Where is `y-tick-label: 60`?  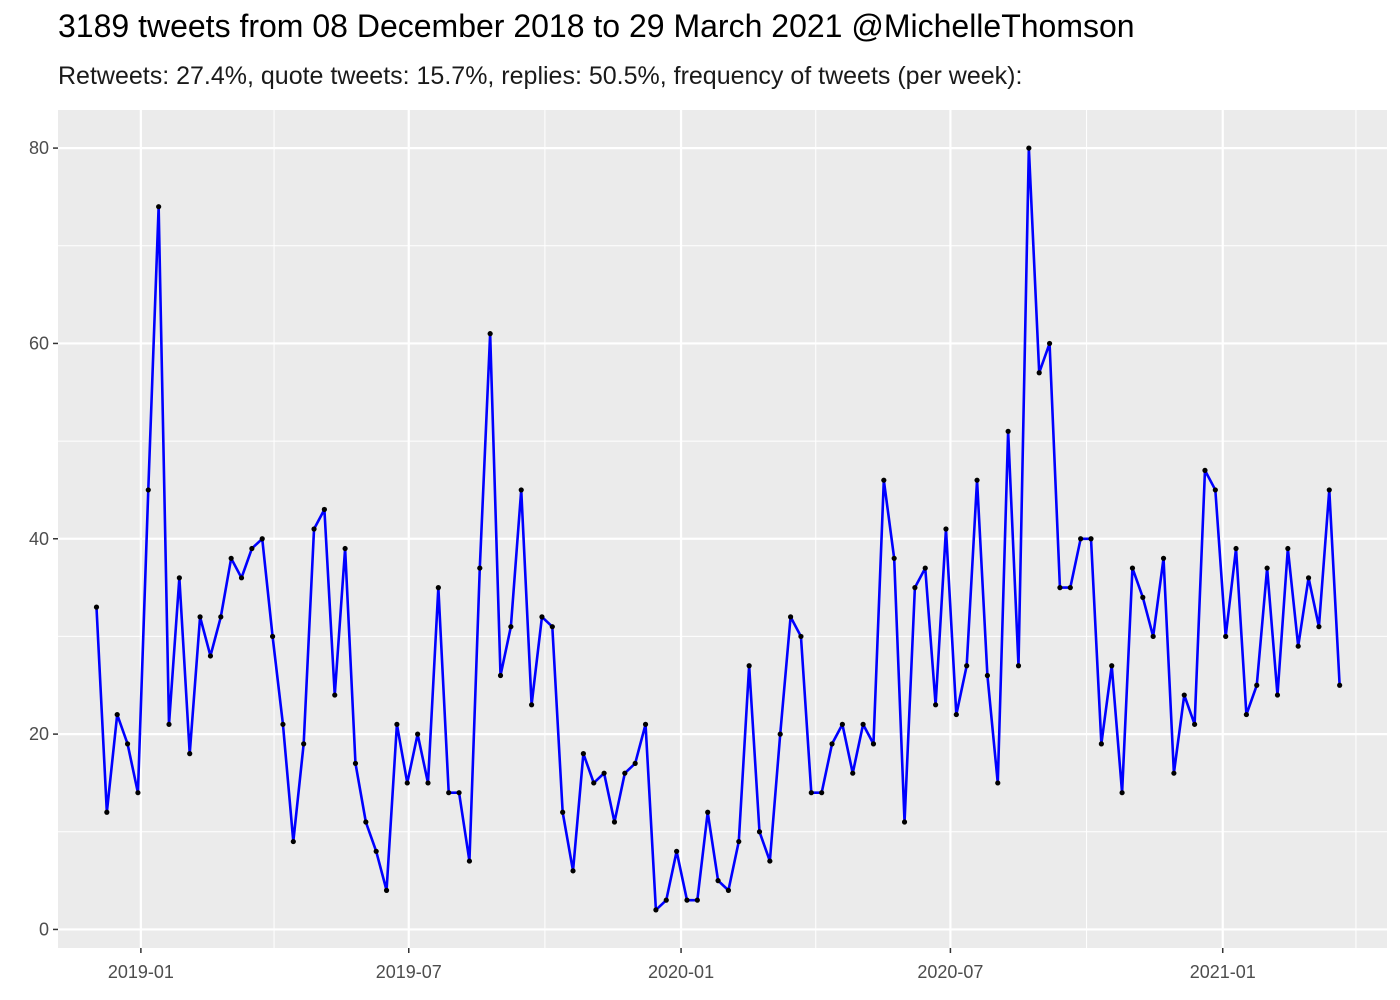
y-tick-label: 60 is located at coordinates (39, 343).